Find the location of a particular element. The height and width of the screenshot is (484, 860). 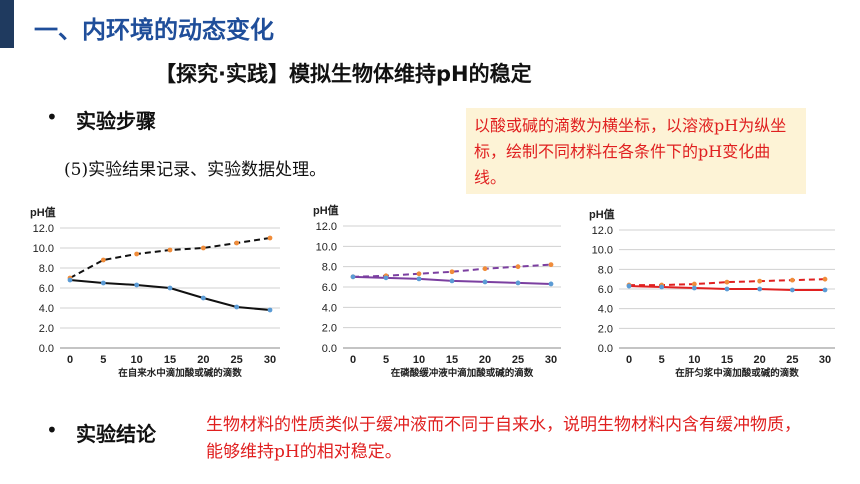

series-line-solid is located at coordinates (170, 295).